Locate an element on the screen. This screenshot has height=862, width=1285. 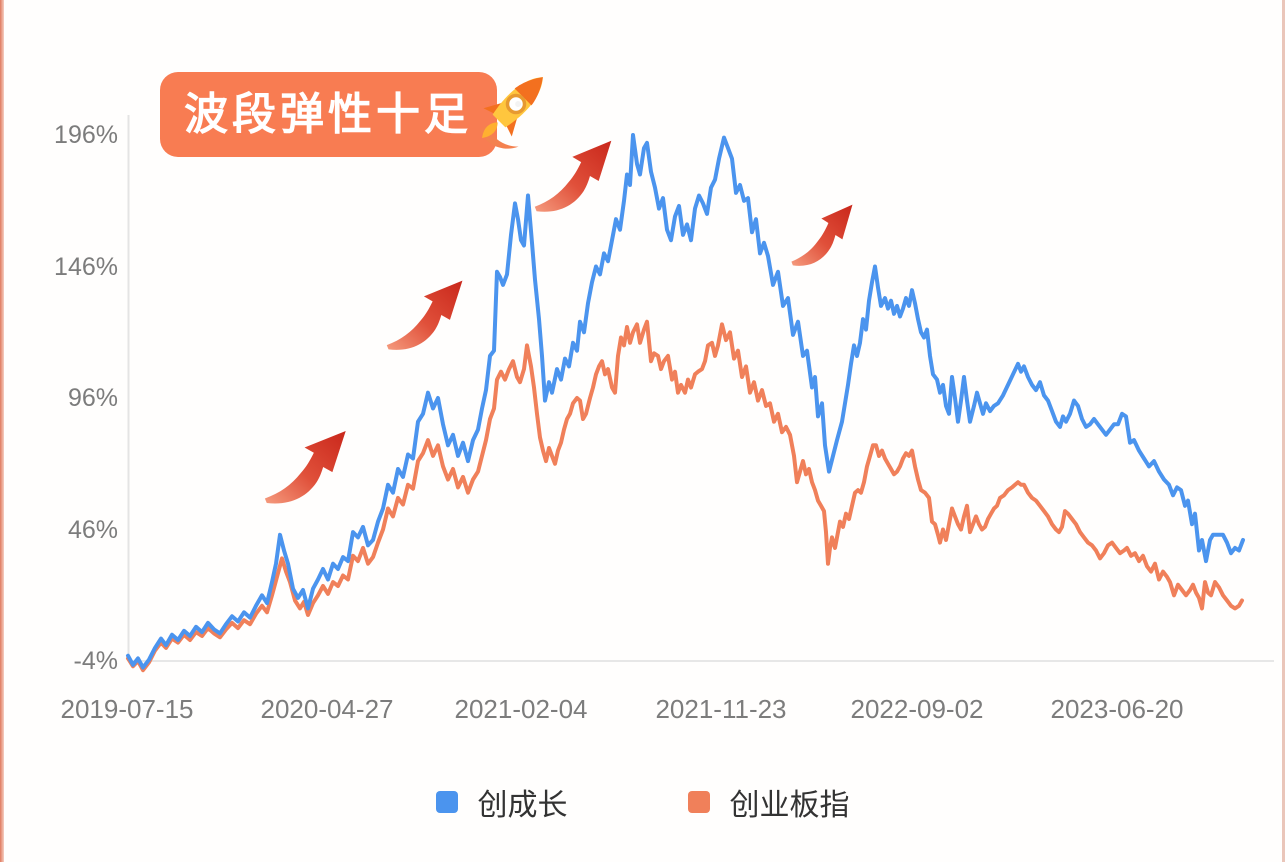
x-tick-label: 2021-11-23 is located at coordinates (721, 709).